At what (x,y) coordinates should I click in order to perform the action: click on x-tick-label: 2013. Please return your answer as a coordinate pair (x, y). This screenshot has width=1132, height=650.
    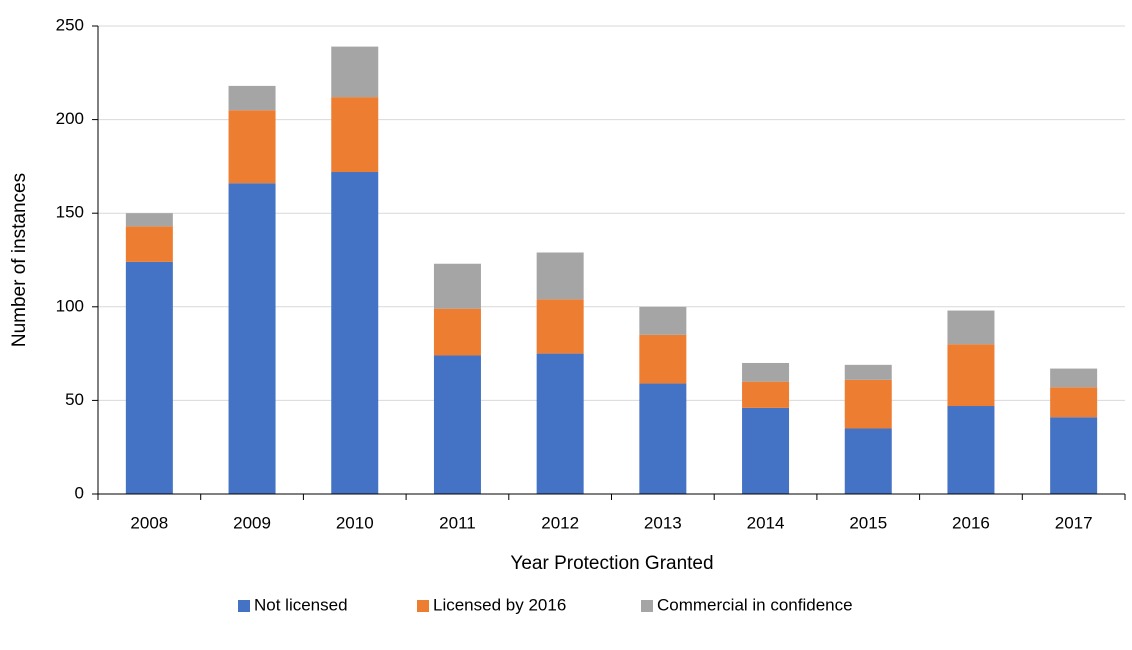
    Looking at the image, I should click on (663, 522).